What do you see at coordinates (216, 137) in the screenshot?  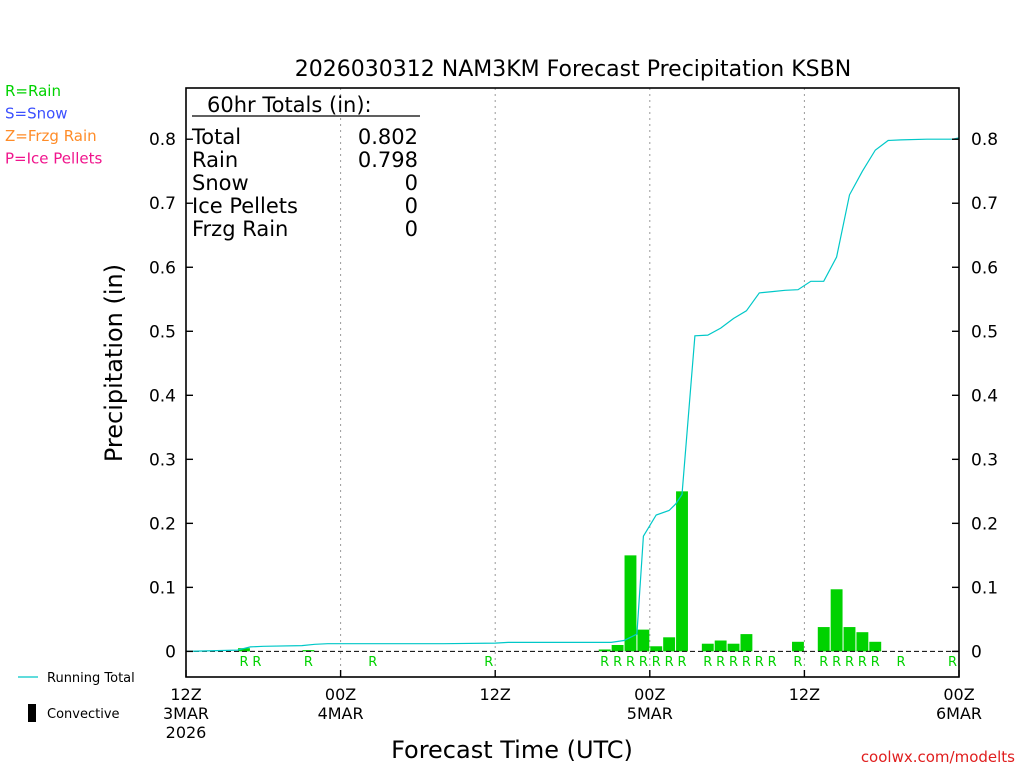 I see `totals-label-0: Total` at bounding box center [216, 137].